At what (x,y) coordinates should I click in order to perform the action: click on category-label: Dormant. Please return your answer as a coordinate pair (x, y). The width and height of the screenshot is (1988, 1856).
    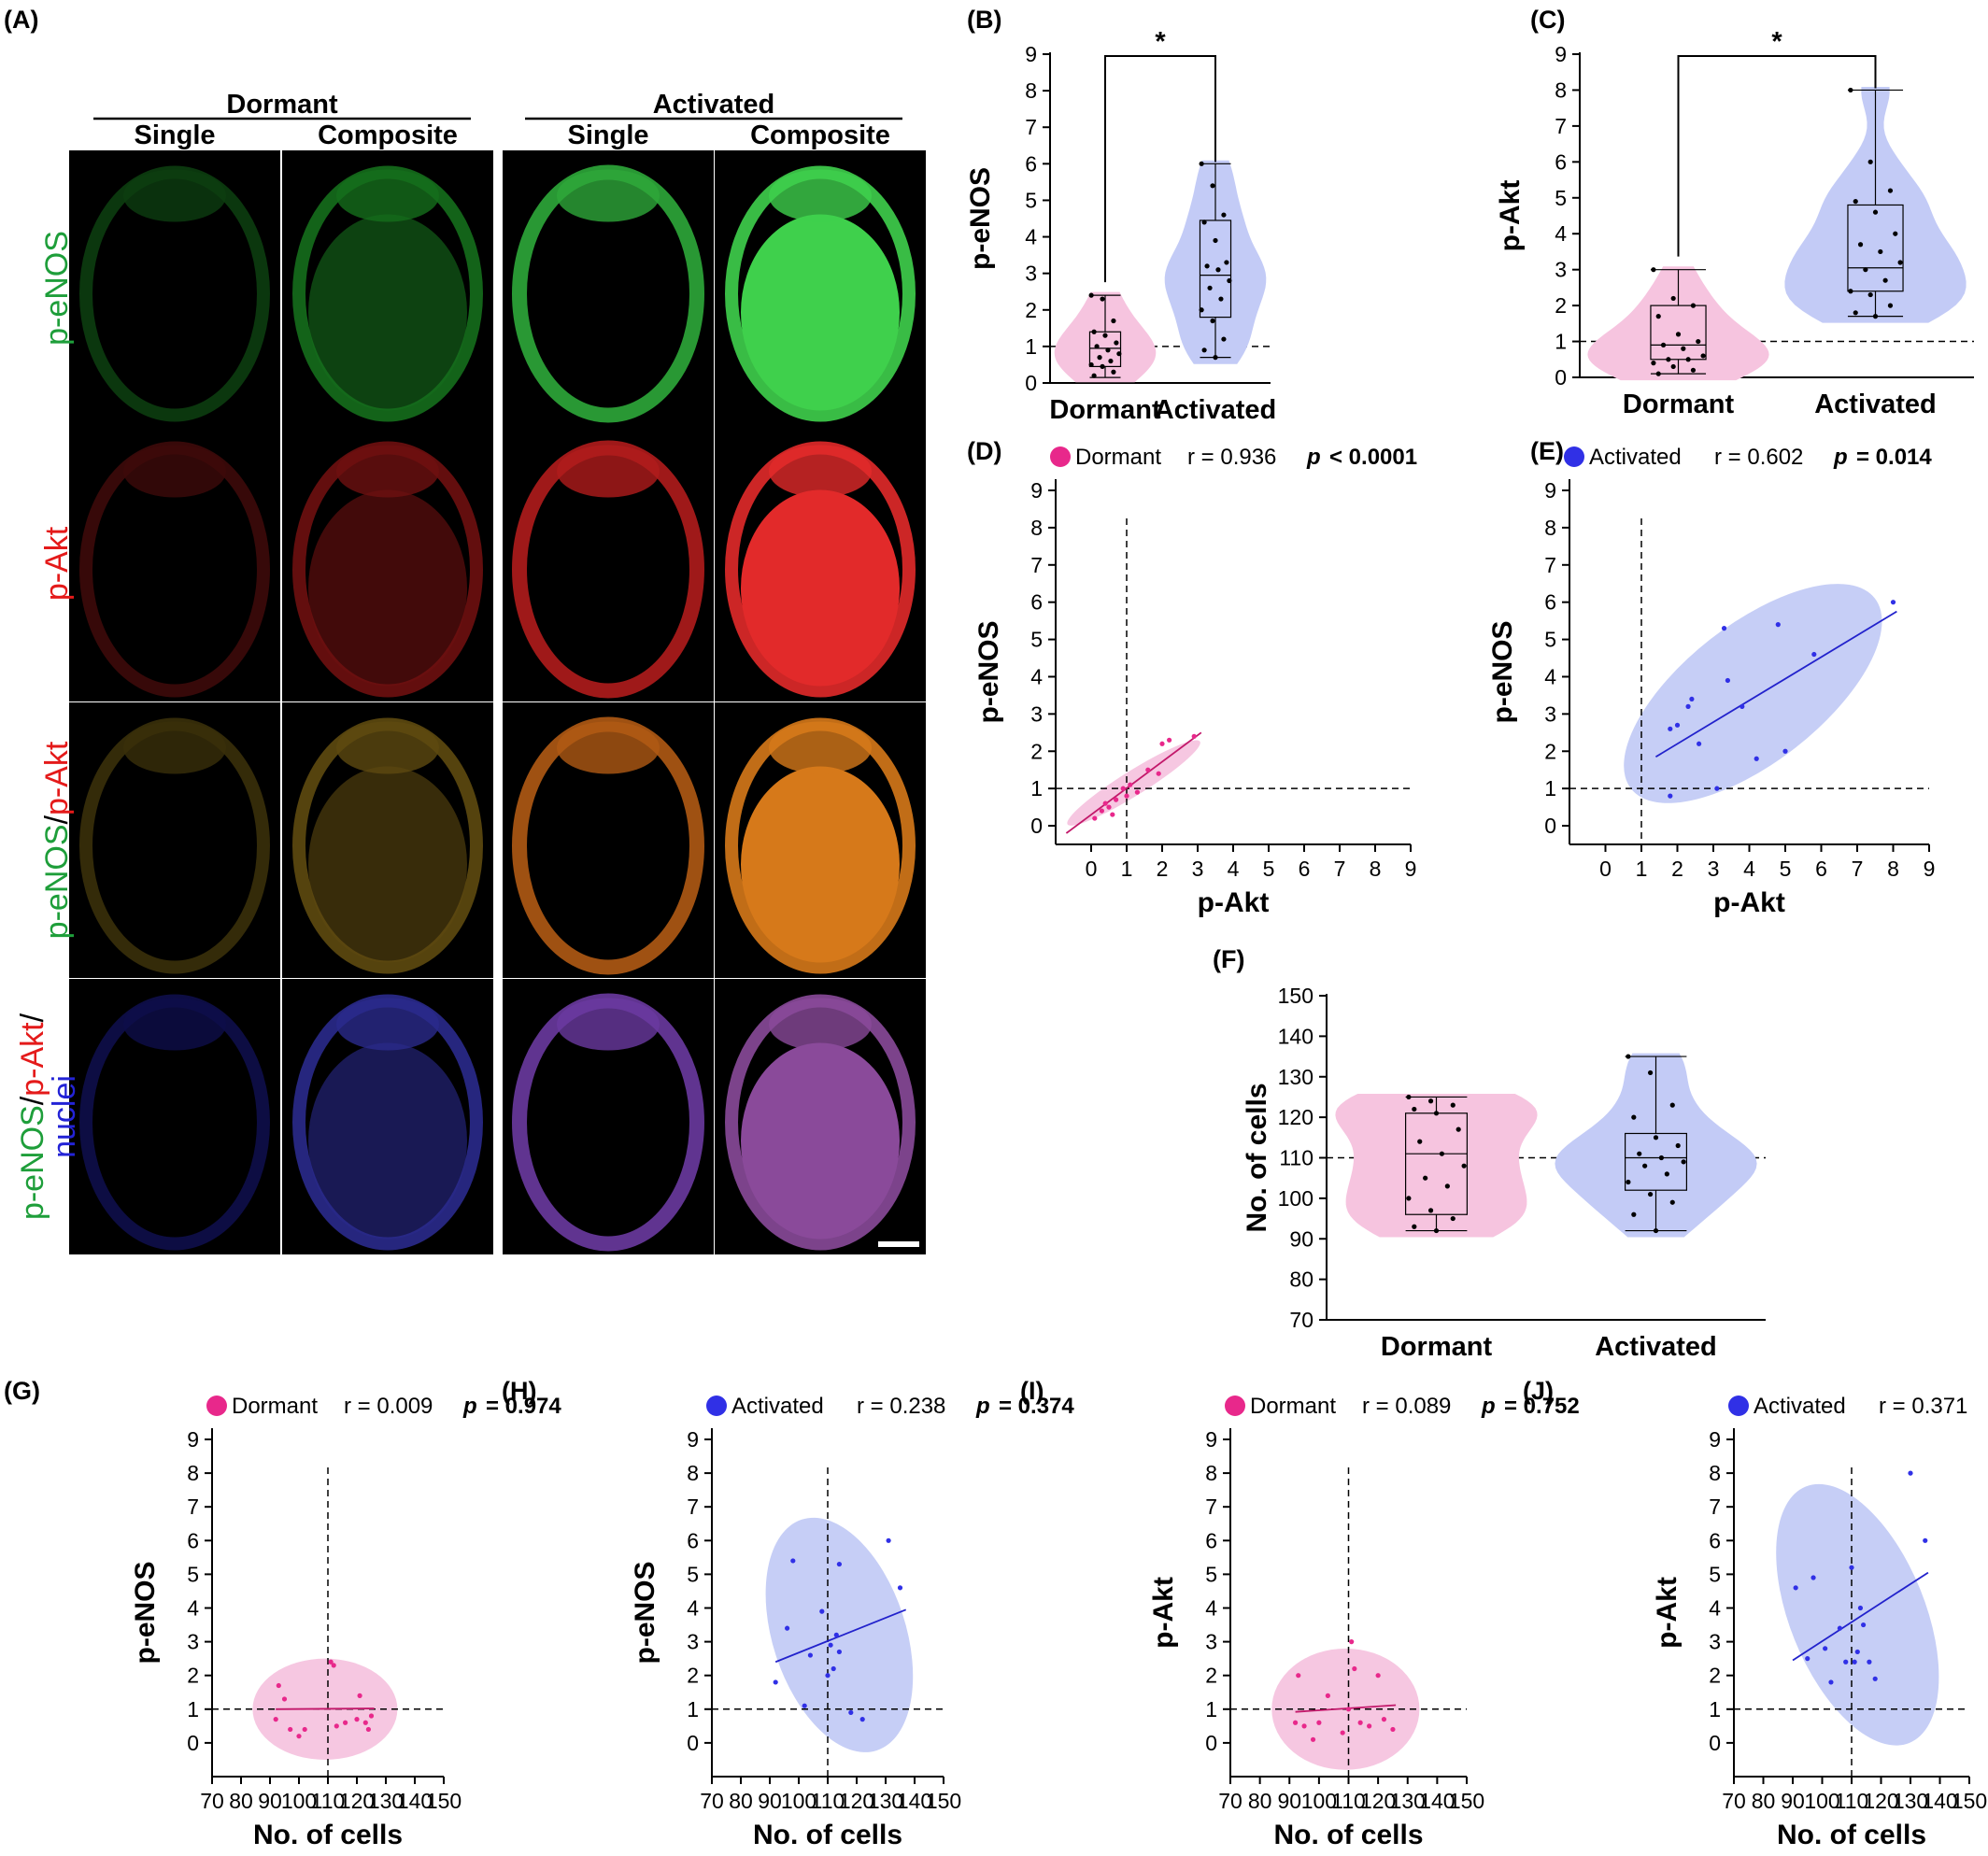
    Looking at the image, I should click on (1105, 410).